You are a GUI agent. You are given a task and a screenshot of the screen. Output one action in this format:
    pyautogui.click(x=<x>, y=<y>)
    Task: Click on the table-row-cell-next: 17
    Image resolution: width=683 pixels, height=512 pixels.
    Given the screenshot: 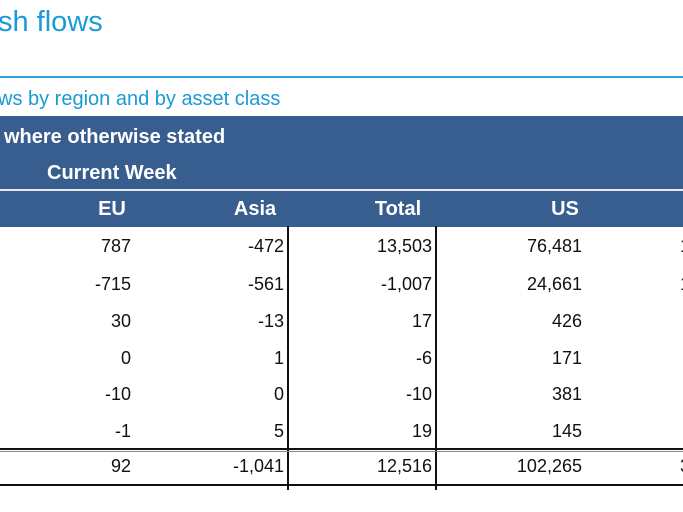 What is the action you would take?
    pyautogui.click(x=631, y=284)
    